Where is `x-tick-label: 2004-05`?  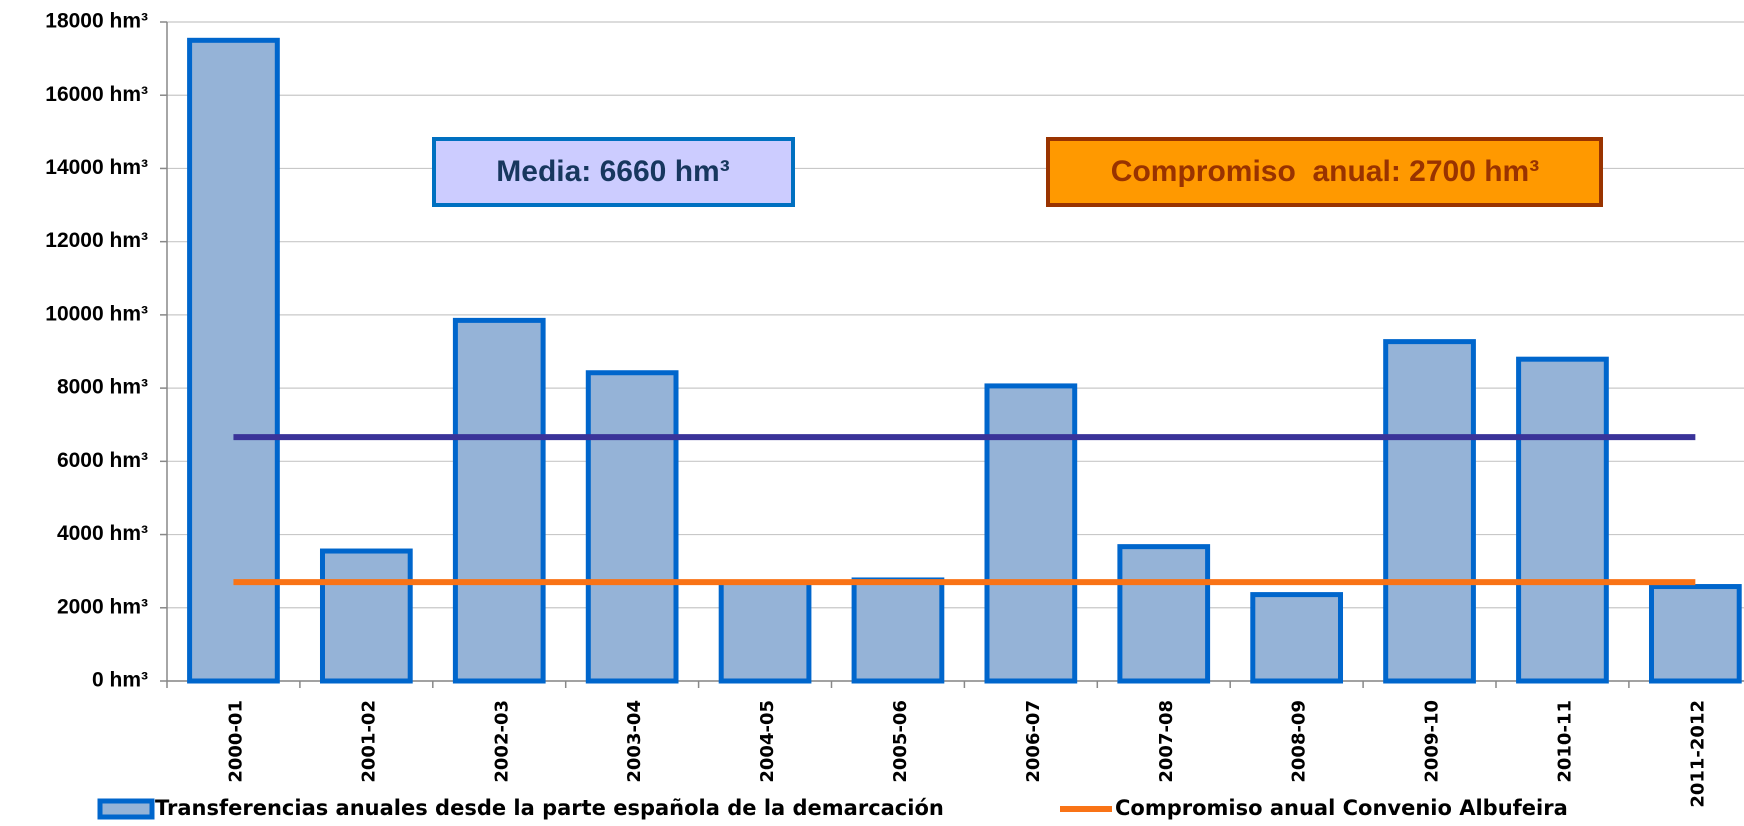 x-tick-label: 2004-05 is located at coordinates (767, 741).